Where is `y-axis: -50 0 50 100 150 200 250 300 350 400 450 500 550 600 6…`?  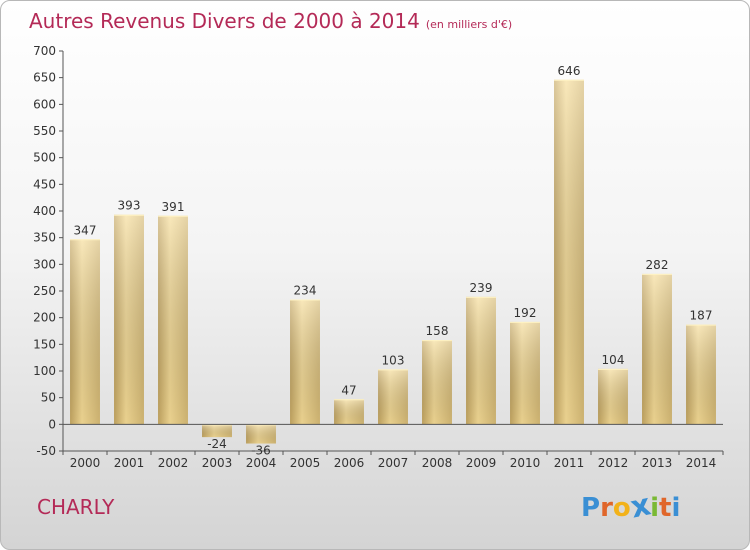 y-axis: -50 0 50 100 150 200 250 300 350 400 450 500 550 600 6… is located at coordinates (48, 251).